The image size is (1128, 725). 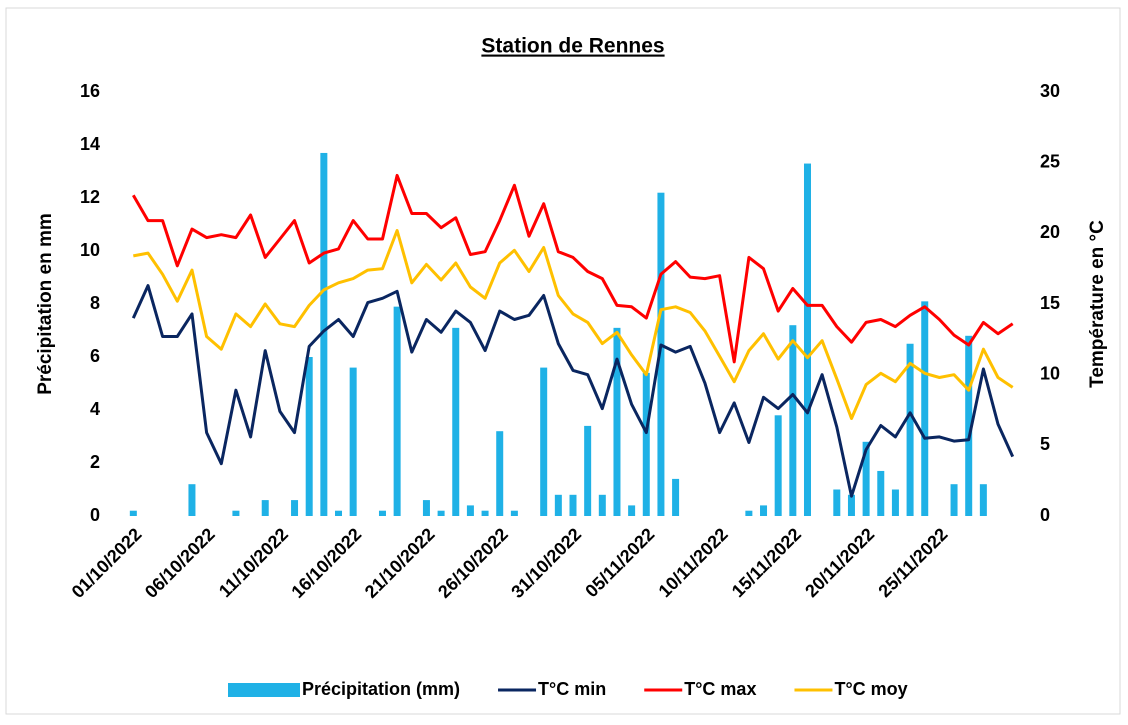 What do you see at coordinates (572, 46) in the screenshot?
I see `chart-title: Station de Rennes` at bounding box center [572, 46].